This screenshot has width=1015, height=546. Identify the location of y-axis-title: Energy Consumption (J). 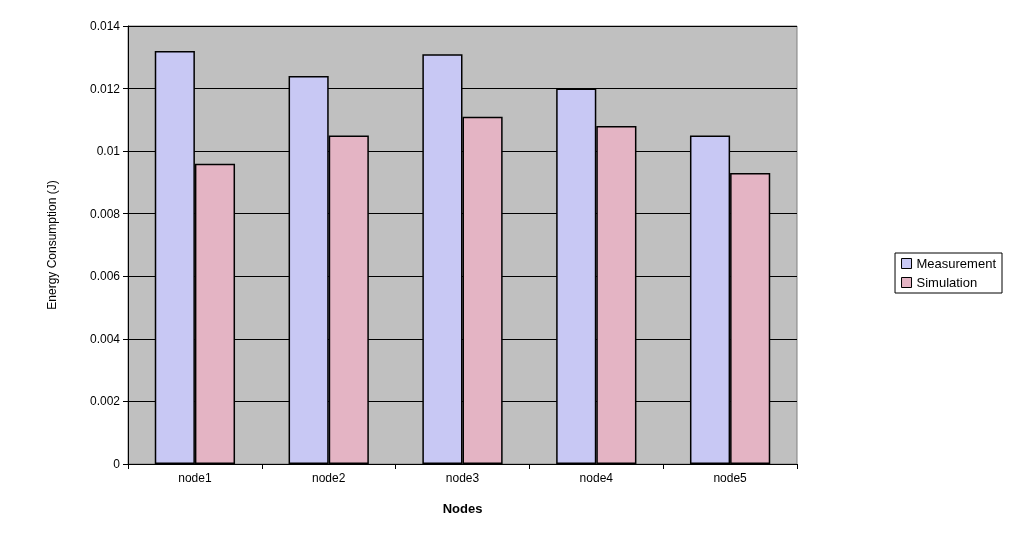
(52, 245).